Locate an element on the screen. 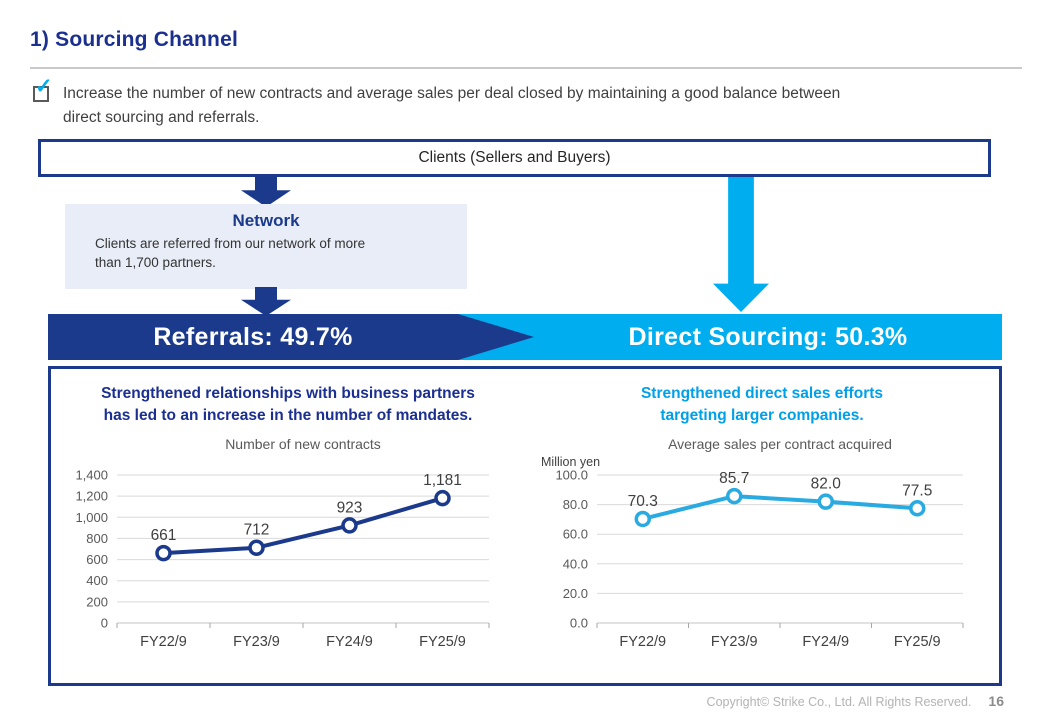 This screenshot has width=1050, height=727. checkbox-icon: ✓ is located at coordinates (43, 89).